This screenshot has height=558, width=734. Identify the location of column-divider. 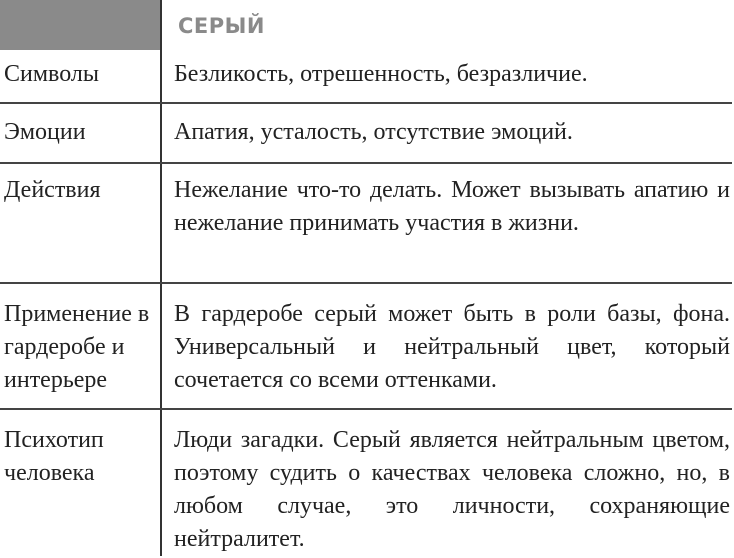
(161, 278).